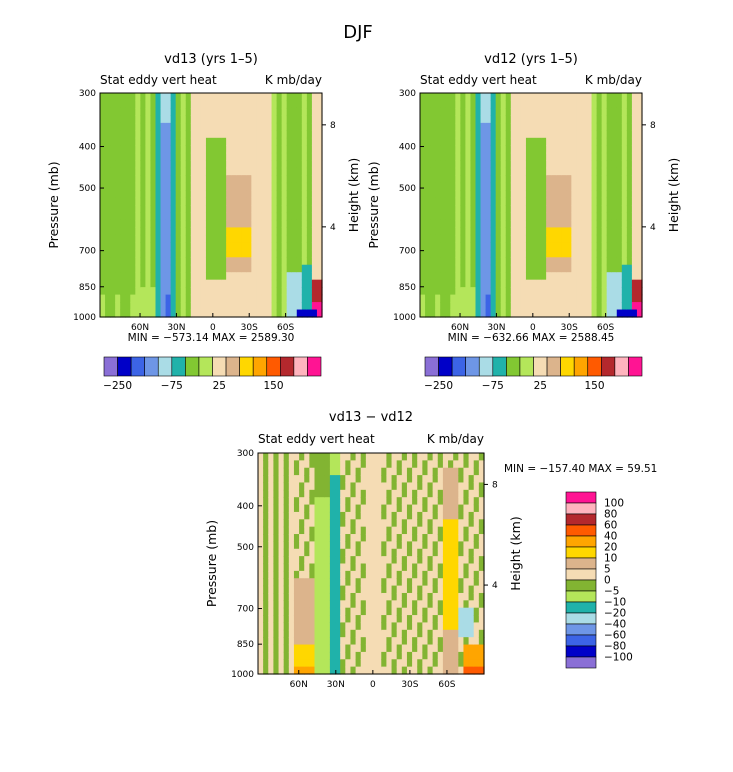 The height and width of the screenshot is (772, 733). I want to click on colorbar: −250 −75 25 150, so click(212, 374).